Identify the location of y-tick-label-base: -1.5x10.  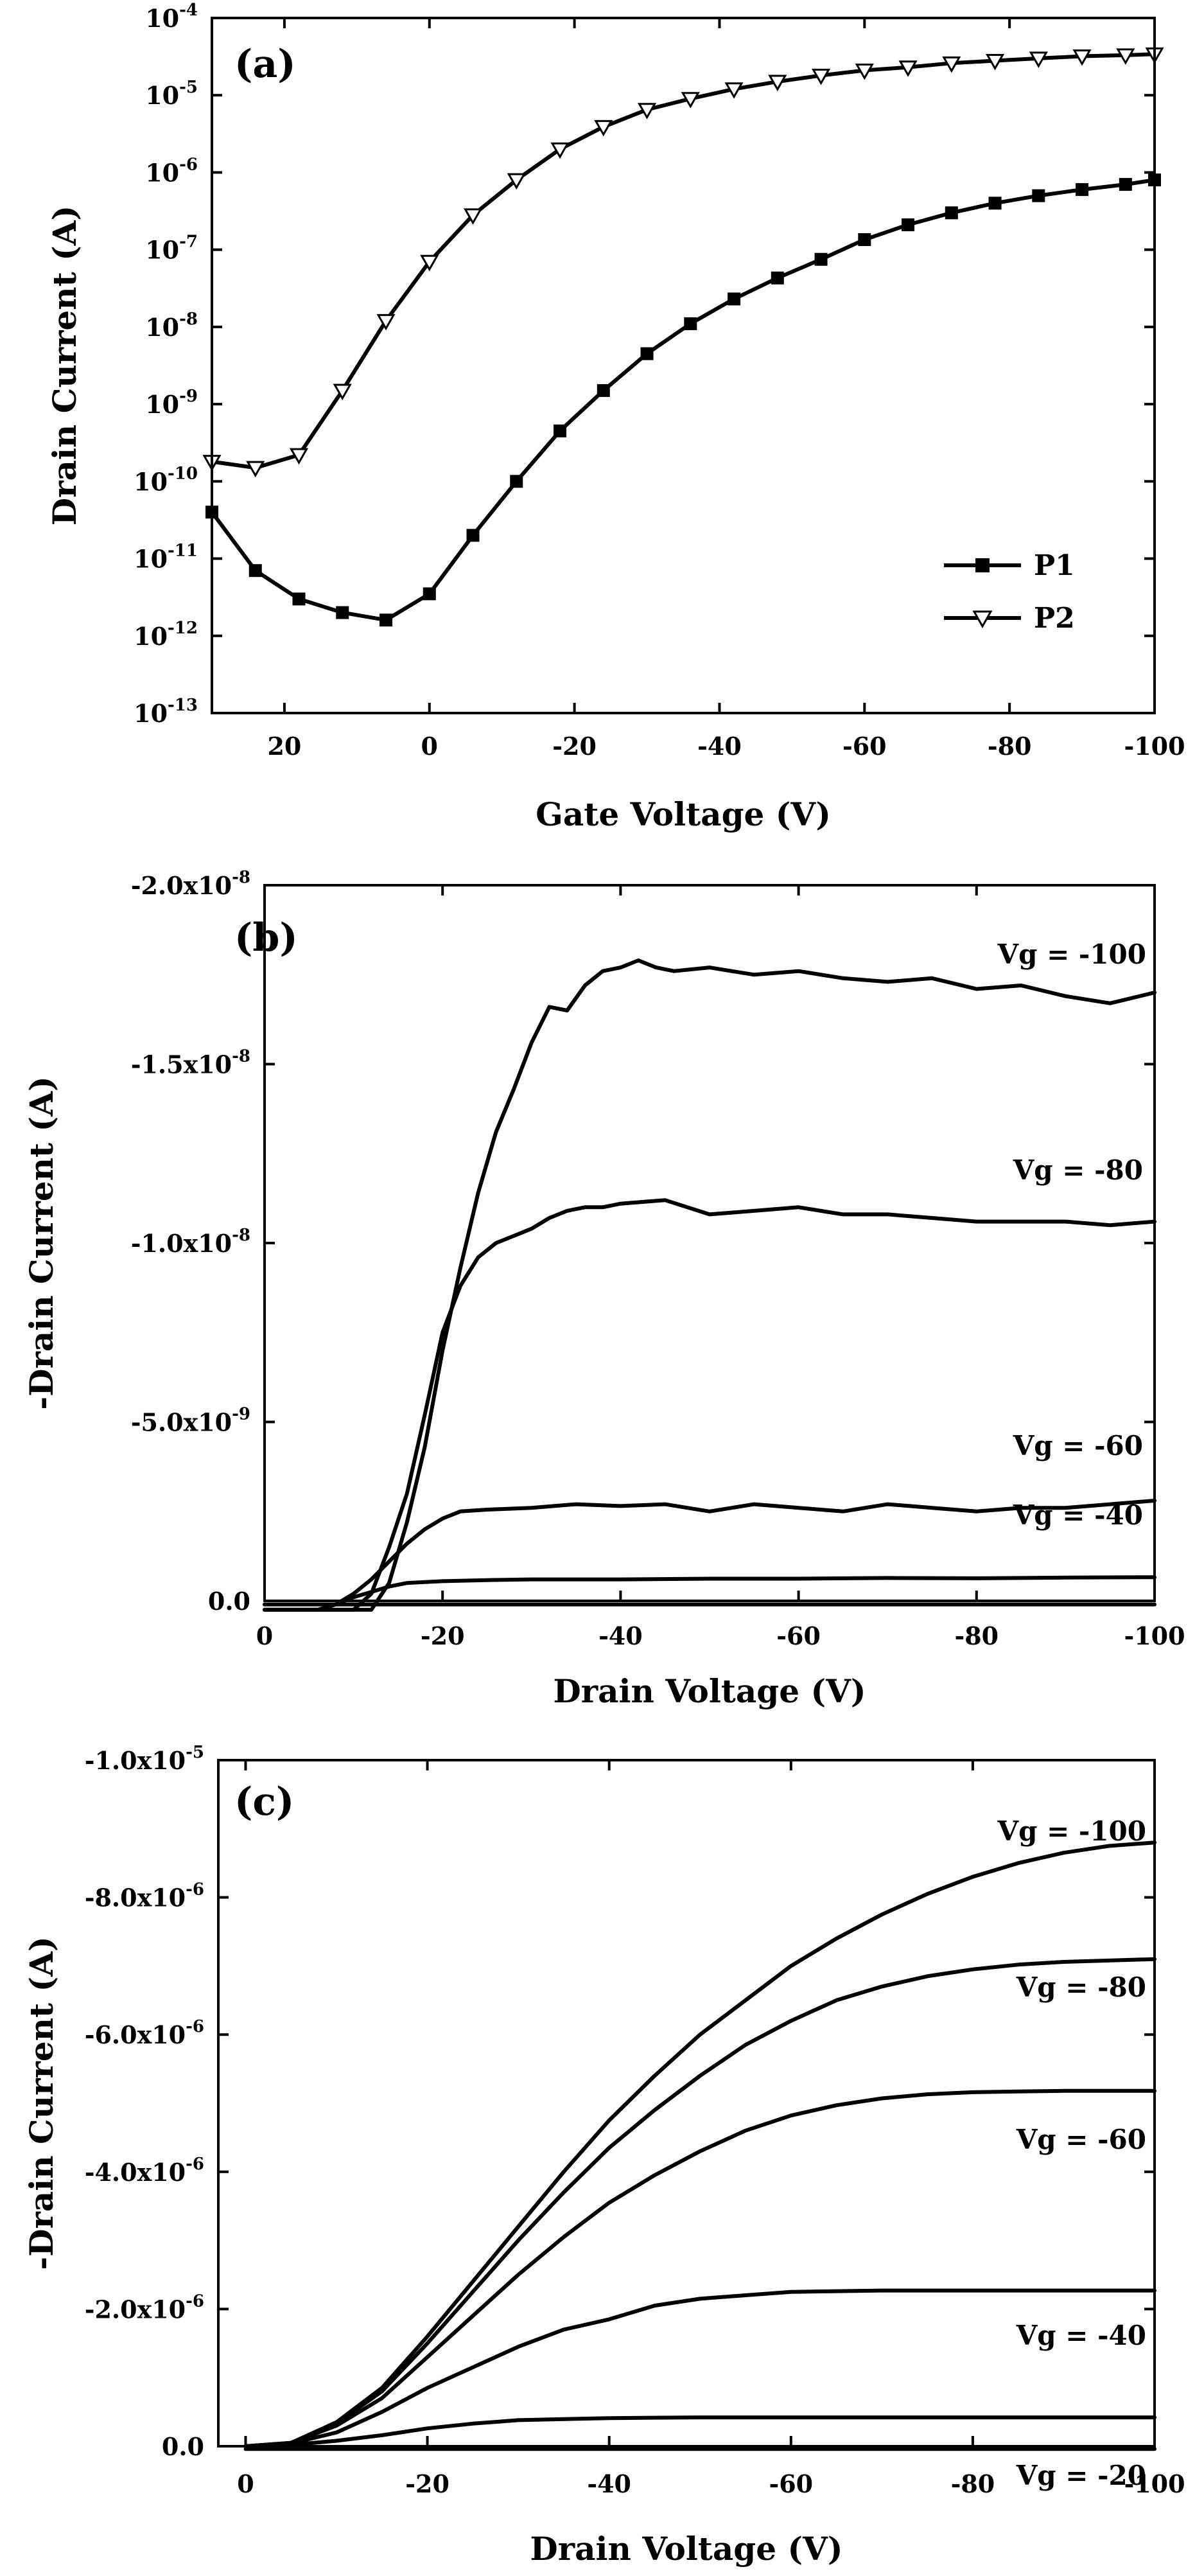
(181, 1064).